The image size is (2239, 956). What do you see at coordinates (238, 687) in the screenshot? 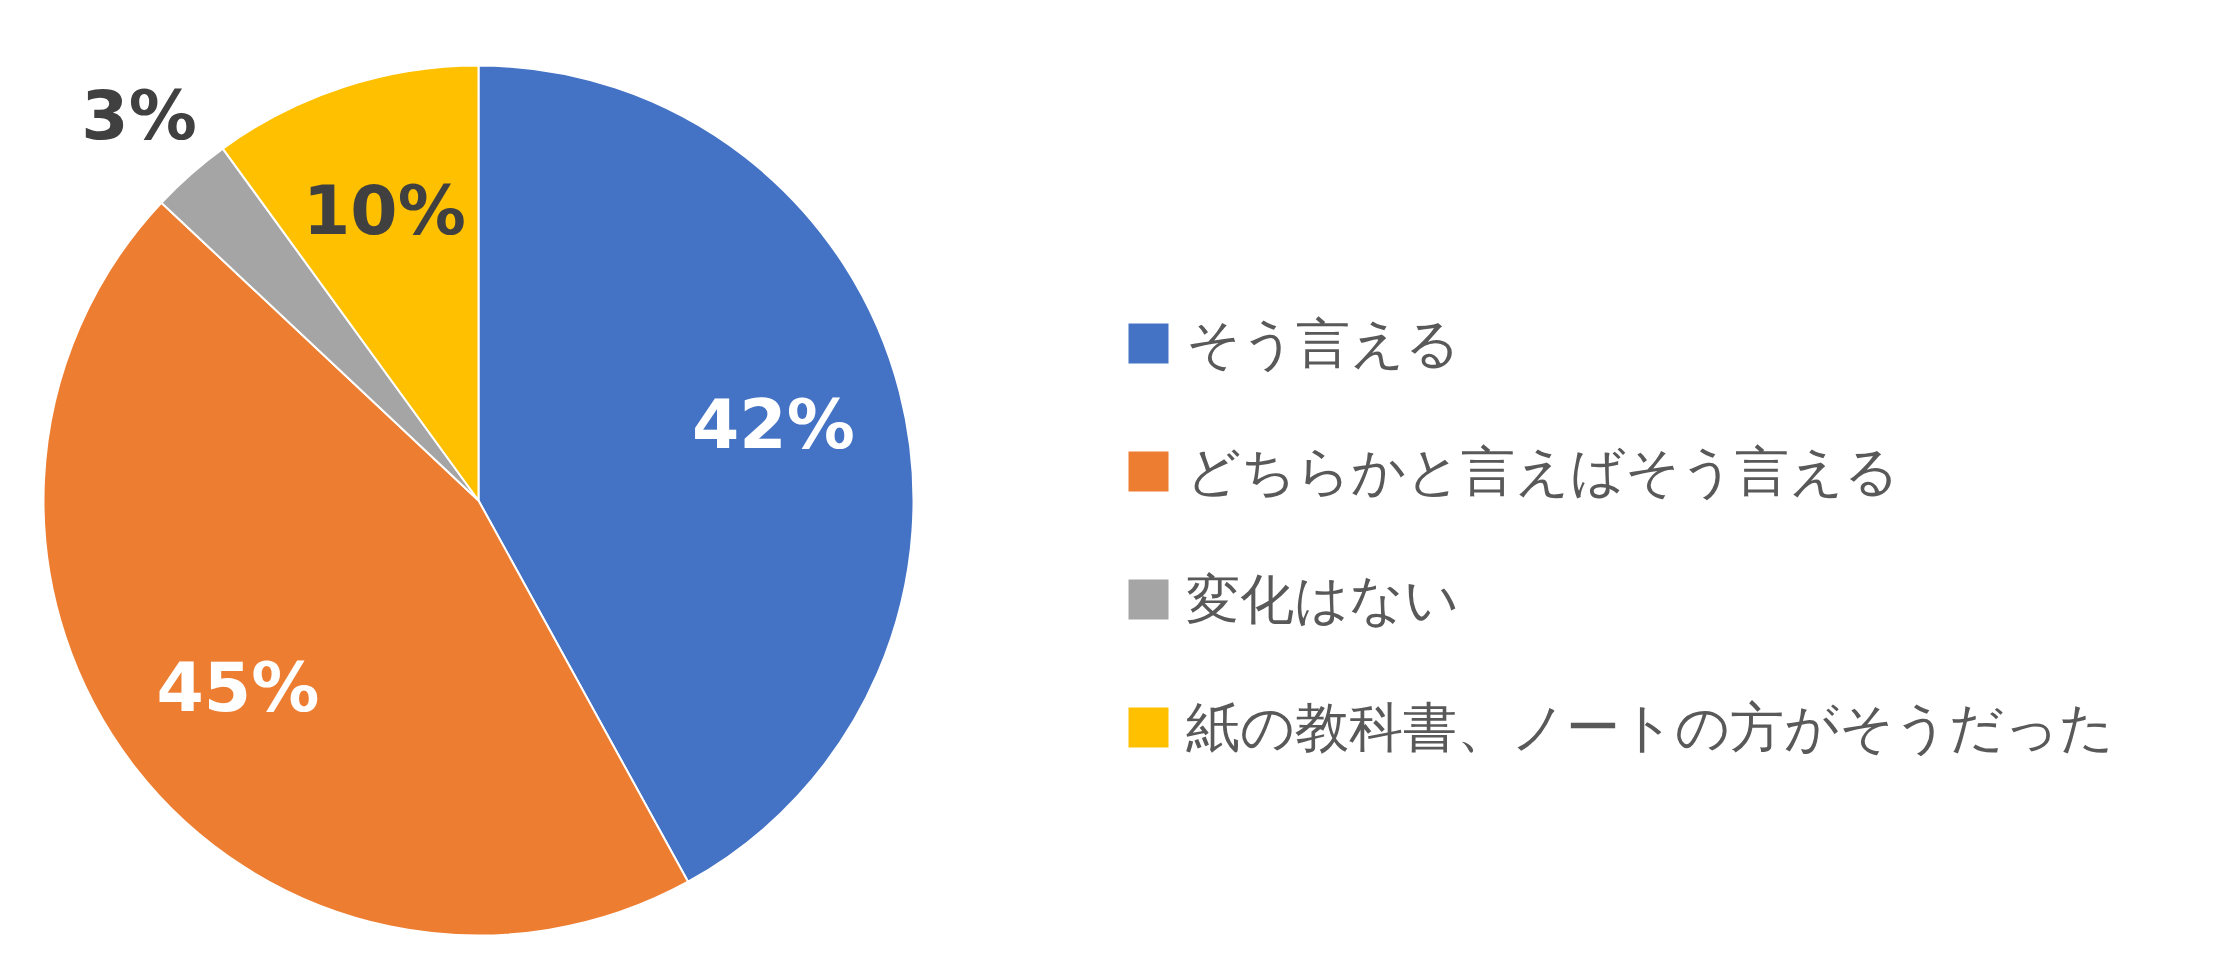
I see `data-label: 45%` at bounding box center [238, 687].